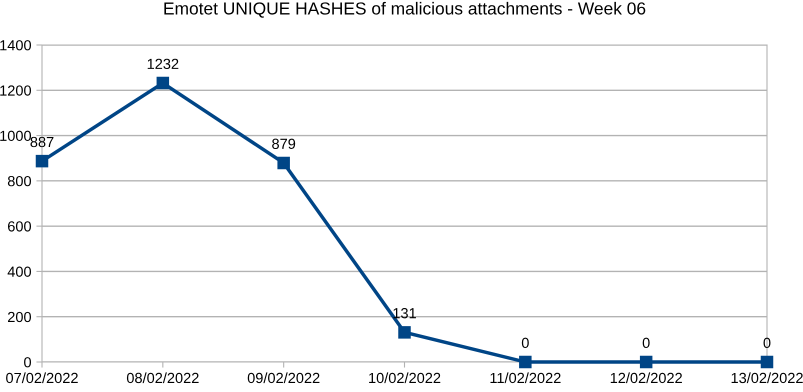  Describe the element at coordinates (284, 378) in the screenshot. I see `x-tick-label: 09/02/2022` at that location.